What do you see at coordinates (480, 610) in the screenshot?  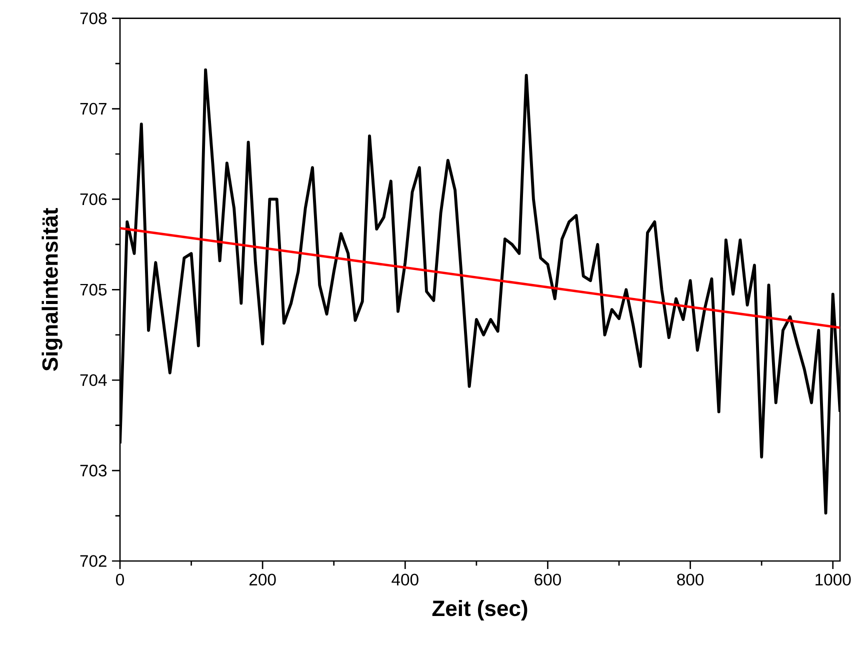 I see `x-axis-title: Zeit (sec)` at bounding box center [480, 610].